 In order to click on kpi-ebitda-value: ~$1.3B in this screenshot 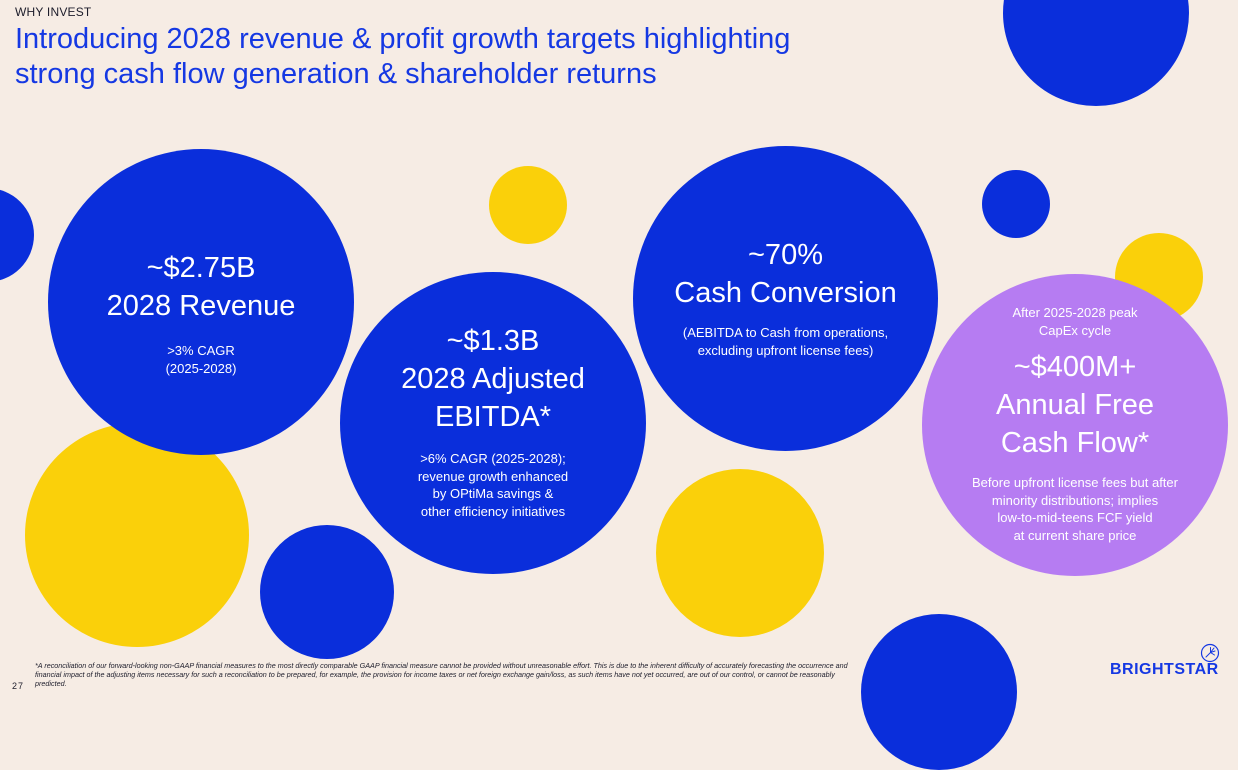, I will do `click(493, 341)`.